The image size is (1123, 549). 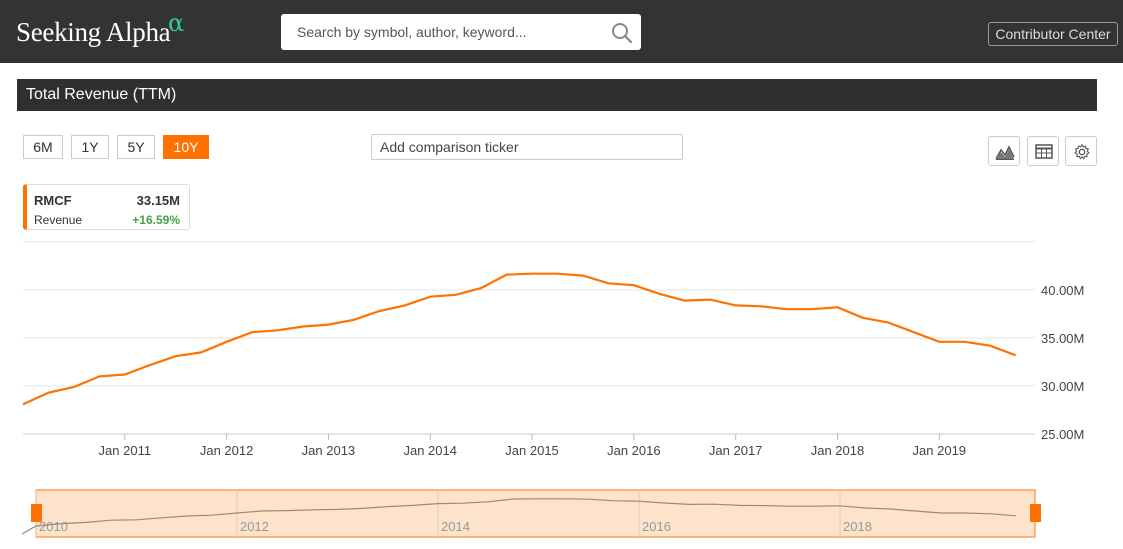 What do you see at coordinates (940, 450) in the screenshot?
I see `x-tick-label: Jan 2019` at bounding box center [940, 450].